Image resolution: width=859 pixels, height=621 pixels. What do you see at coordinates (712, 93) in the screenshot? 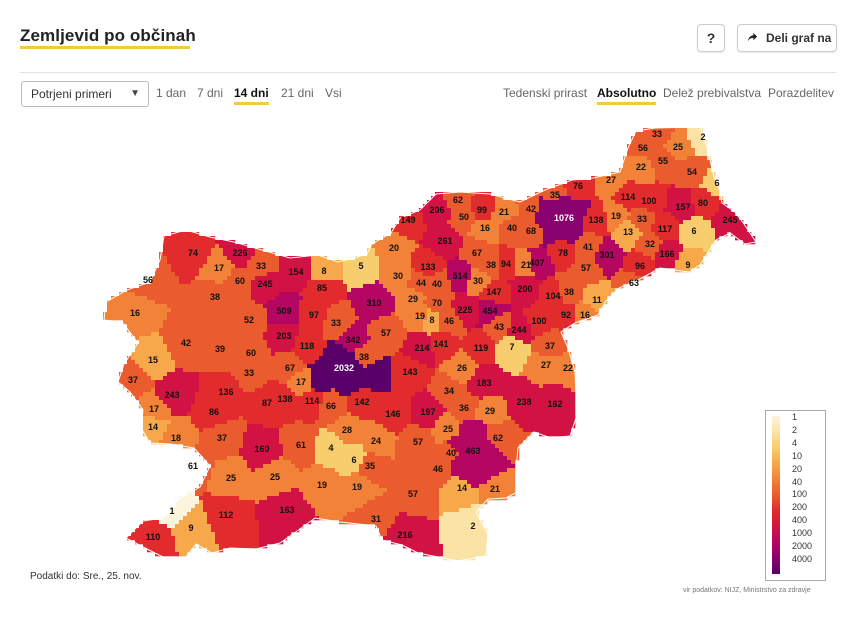
I see `mode-population-share: Delež prebivalstva` at bounding box center [712, 93].